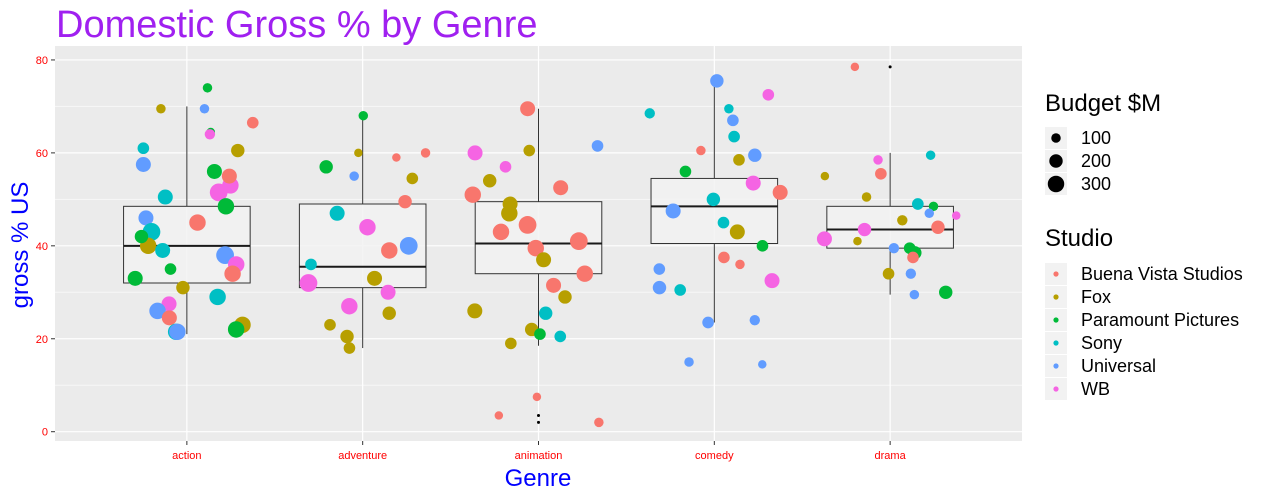 The image size is (1272, 497). What do you see at coordinates (538, 478) in the screenshot?
I see `x-axis-title: Genre` at bounding box center [538, 478].